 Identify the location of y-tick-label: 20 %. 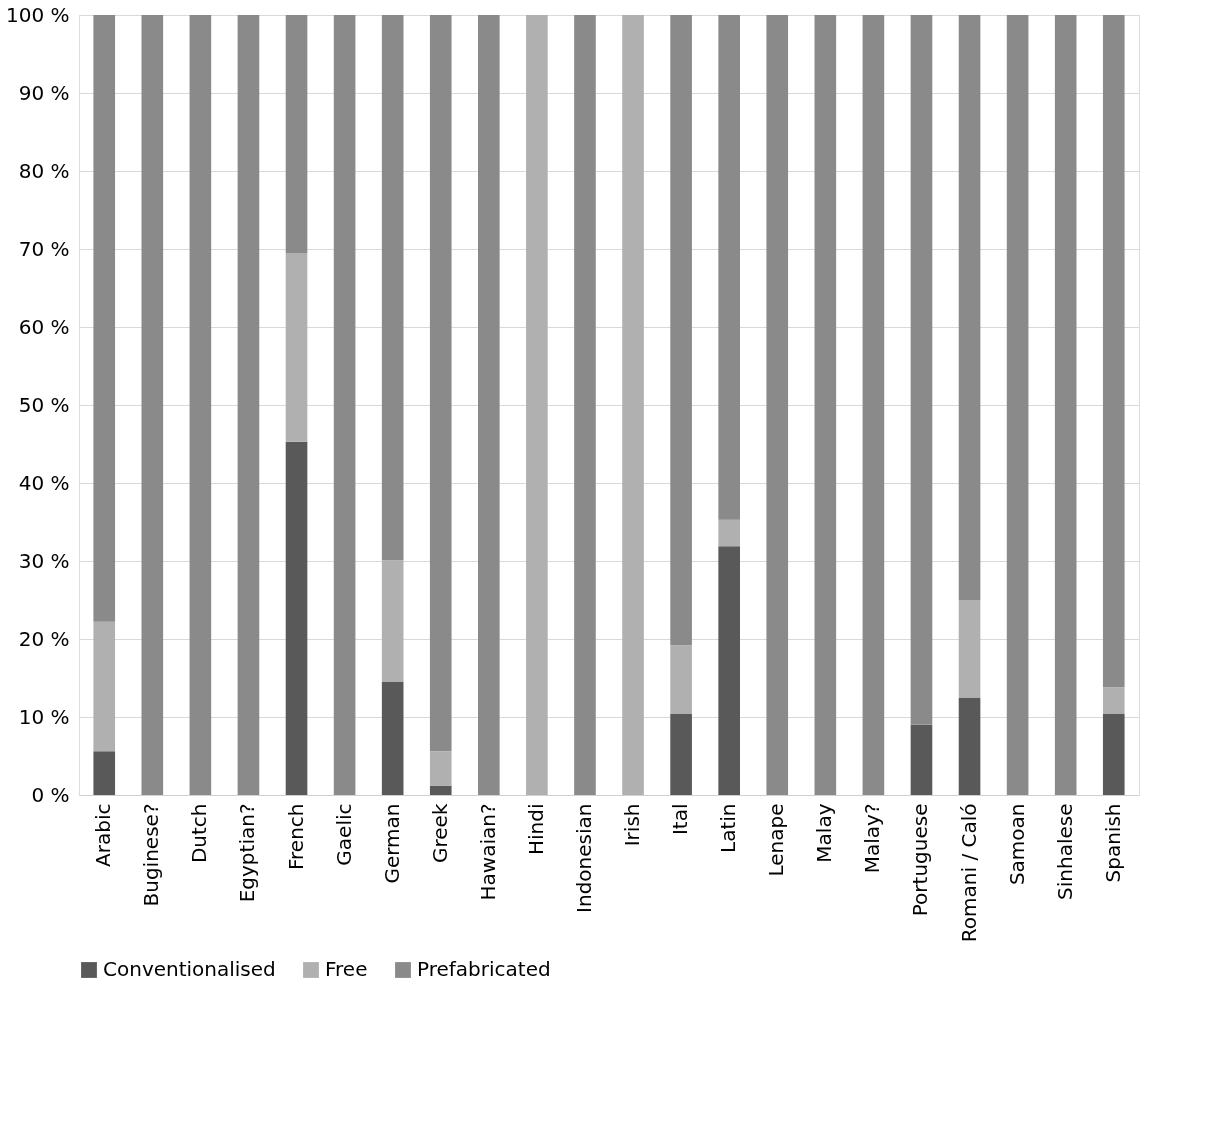
(44, 638).